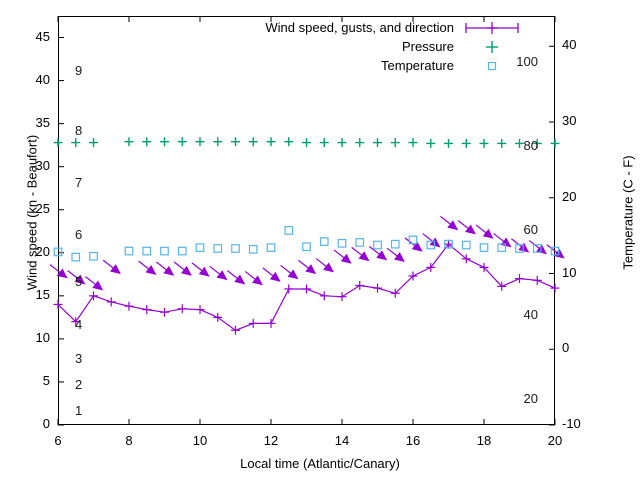 This screenshot has height=480, width=640. Describe the element at coordinates (342, 440) in the screenshot. I see `x-axis-tick-label: 14` at that location.